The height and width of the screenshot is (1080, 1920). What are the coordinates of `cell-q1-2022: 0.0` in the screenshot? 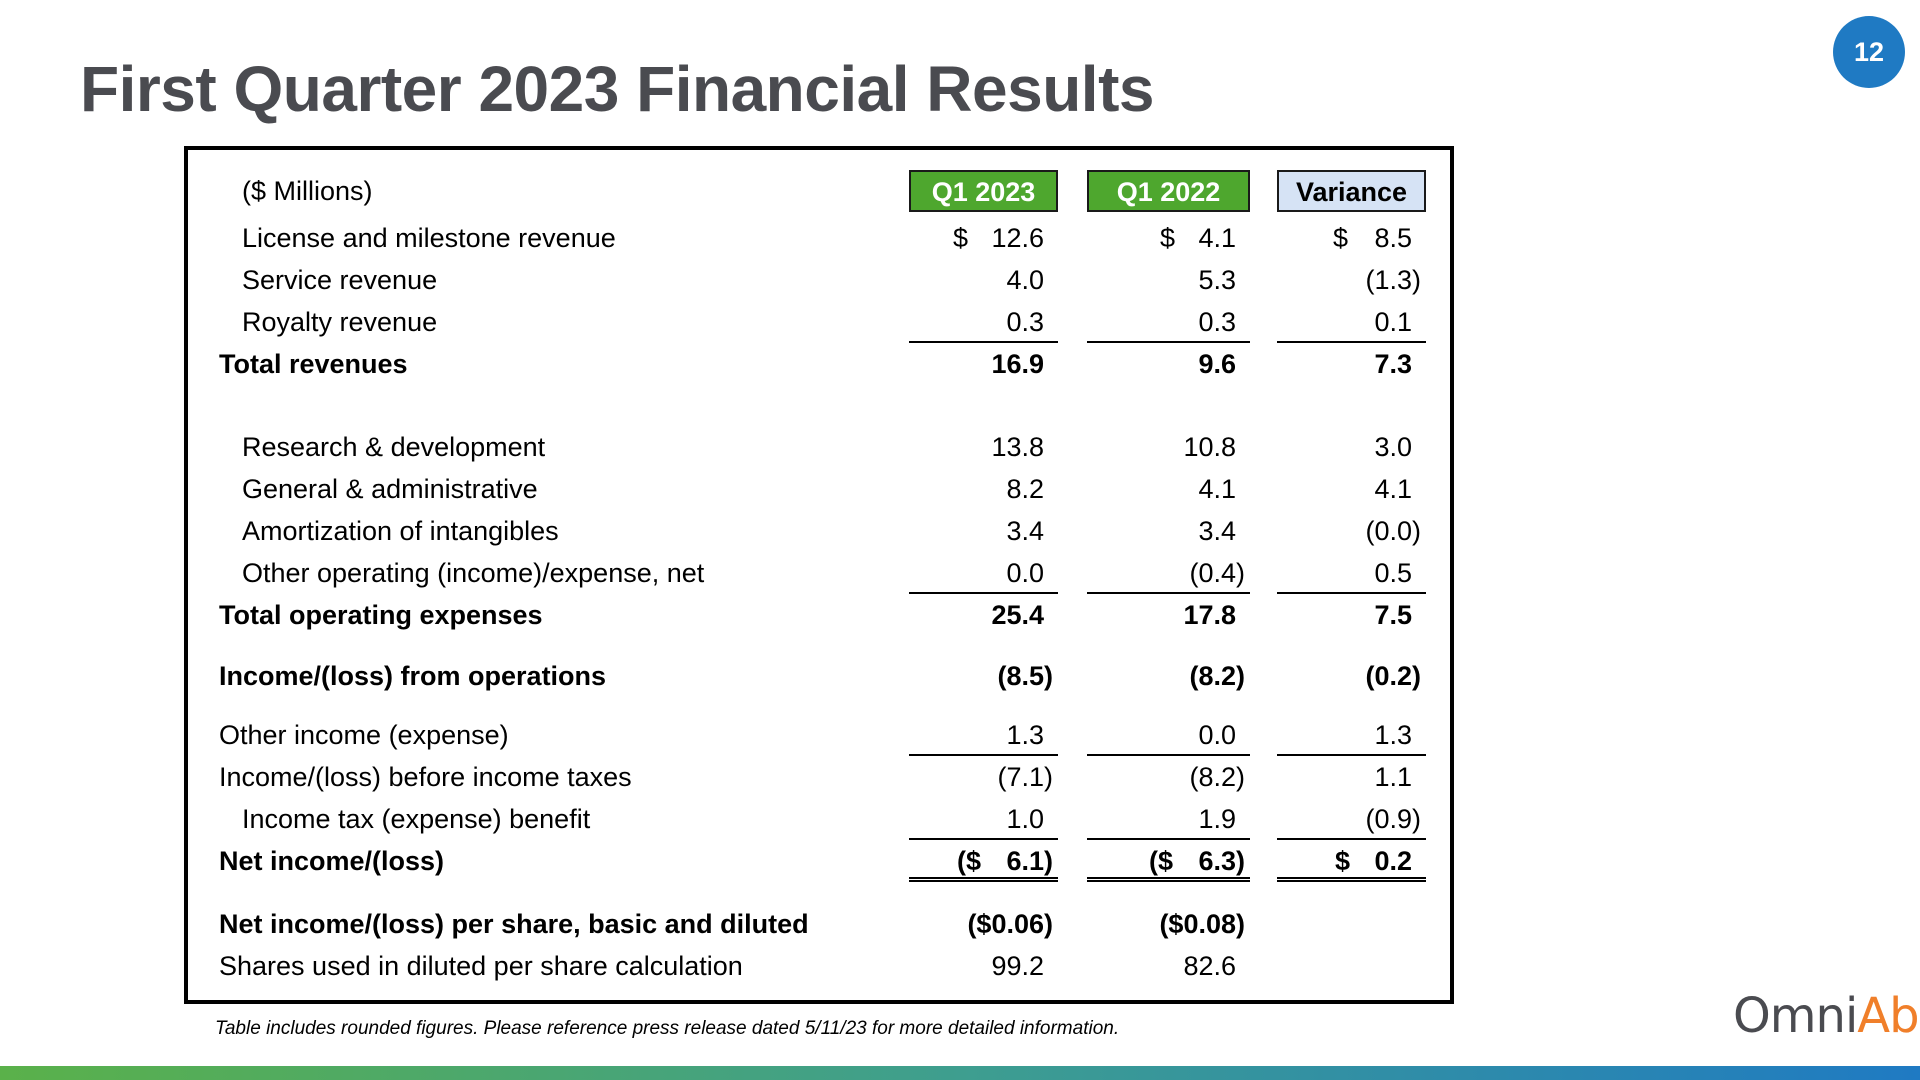 It's located at (1168, 735).